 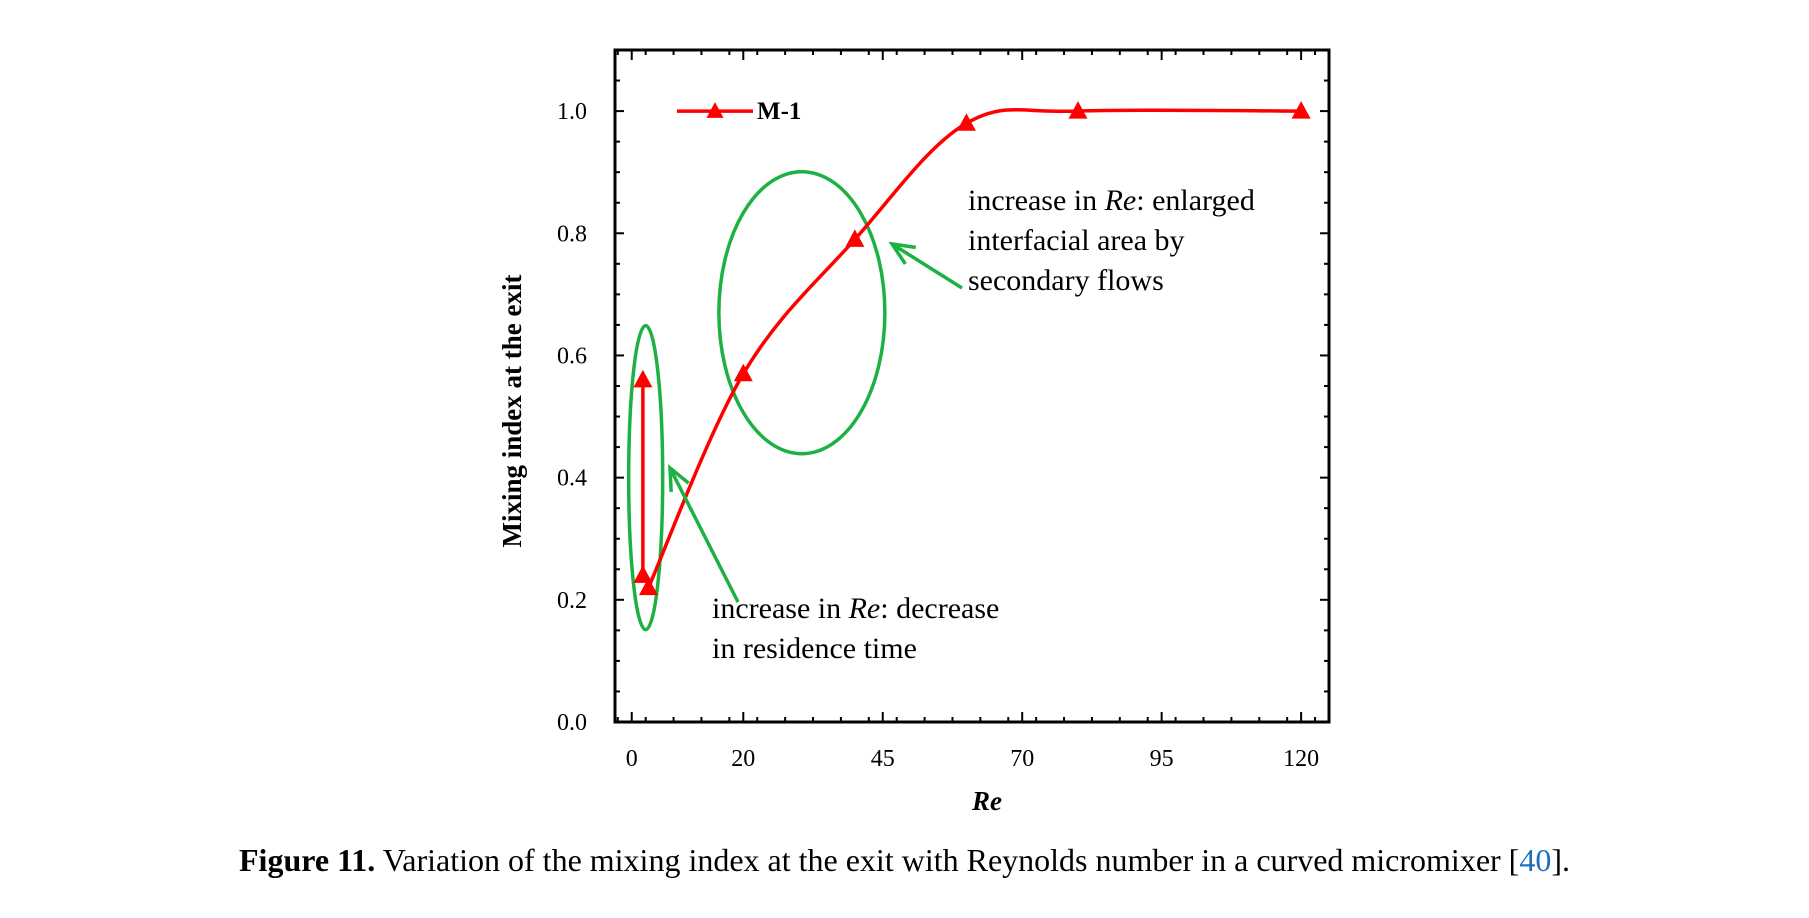 I want to click on y-tick-label: 0.6, so click(x=572, y=356).